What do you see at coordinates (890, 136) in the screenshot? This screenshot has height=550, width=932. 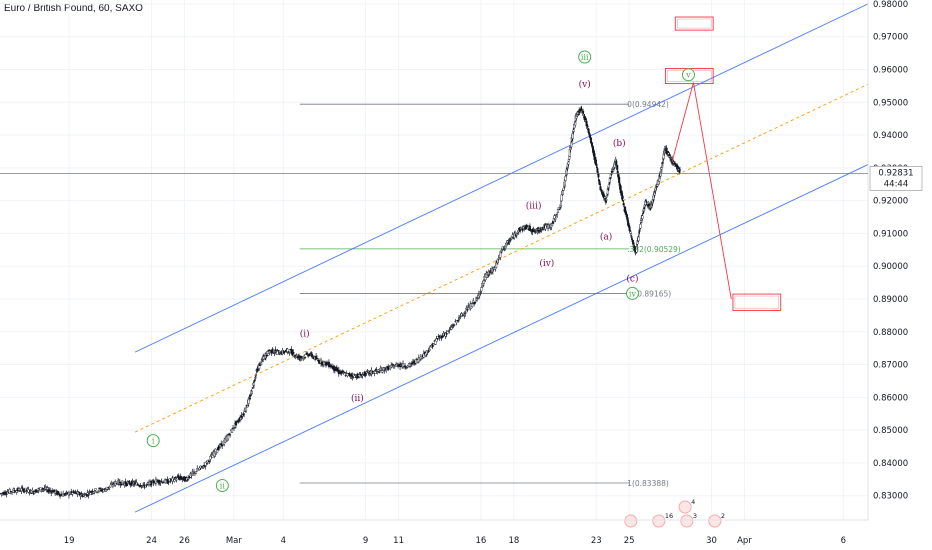 I see `y-tick-label: 0.94000` at bounding box center [890, 136].